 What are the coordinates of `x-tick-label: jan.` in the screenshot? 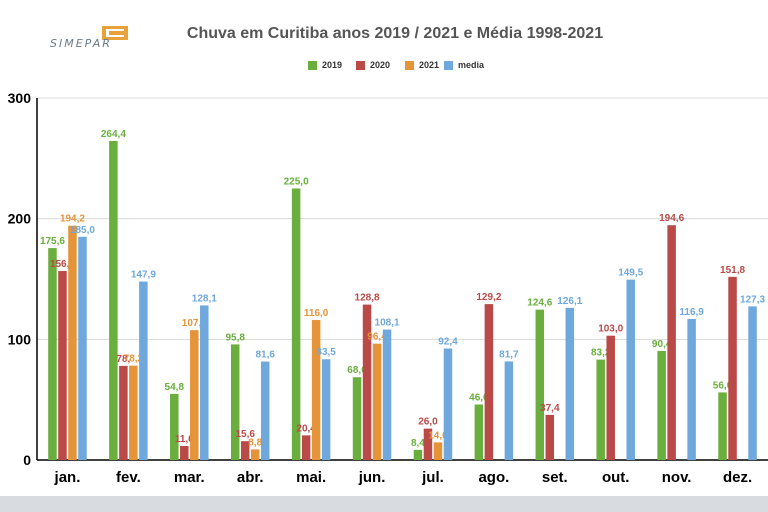 It's located at (67, 477).